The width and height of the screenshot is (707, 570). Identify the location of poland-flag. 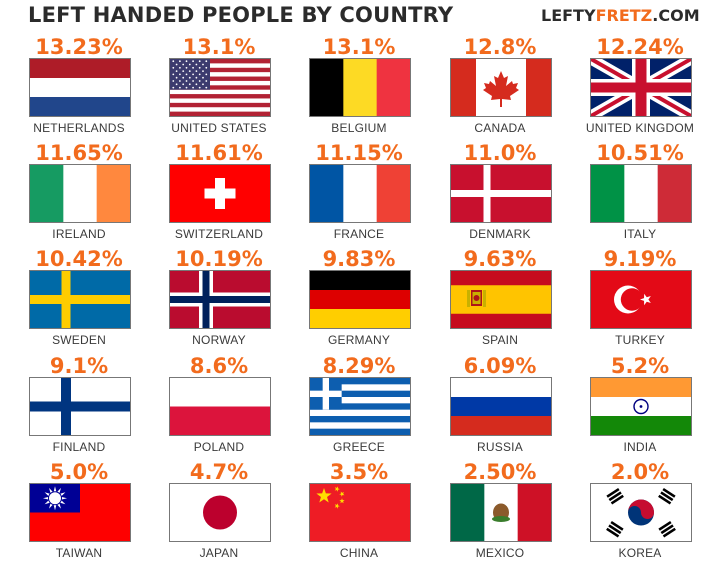
(220, 406).